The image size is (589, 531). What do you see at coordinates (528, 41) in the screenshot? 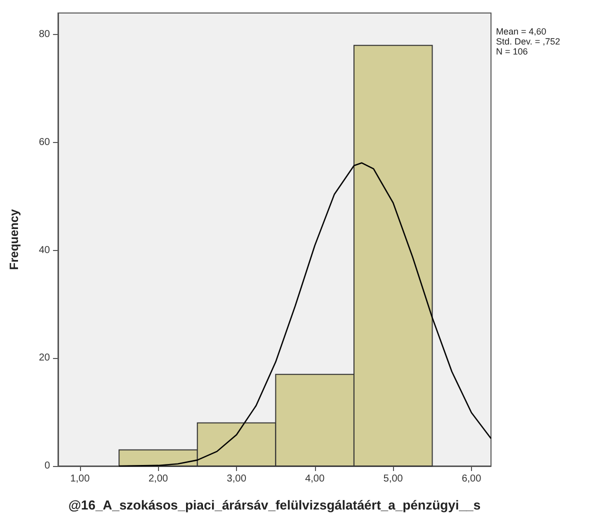
I see `text: Std. Dev. = ,752` at bounding box center [528, 41].